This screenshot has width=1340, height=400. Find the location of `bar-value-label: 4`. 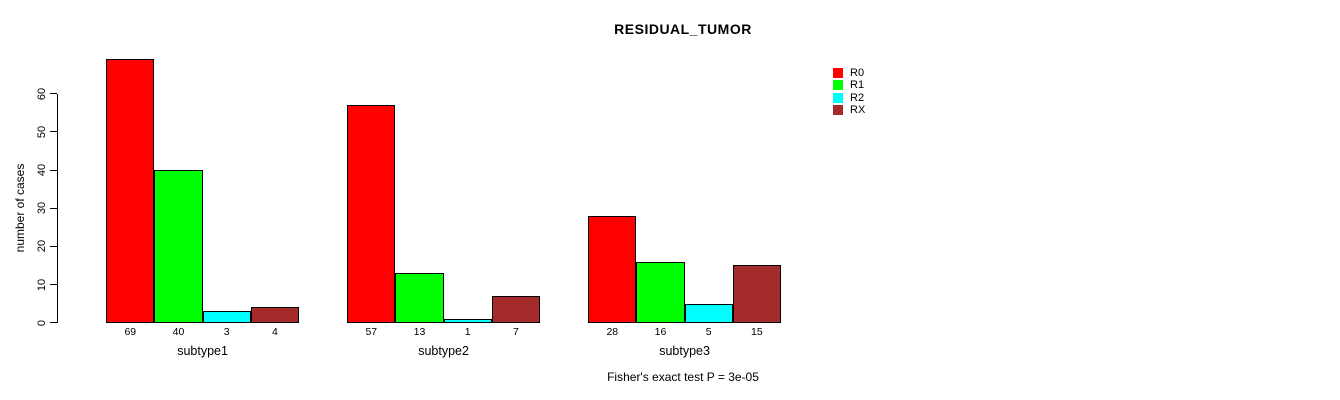

bar-value-label: 4 is located at coordinates (274, 331).